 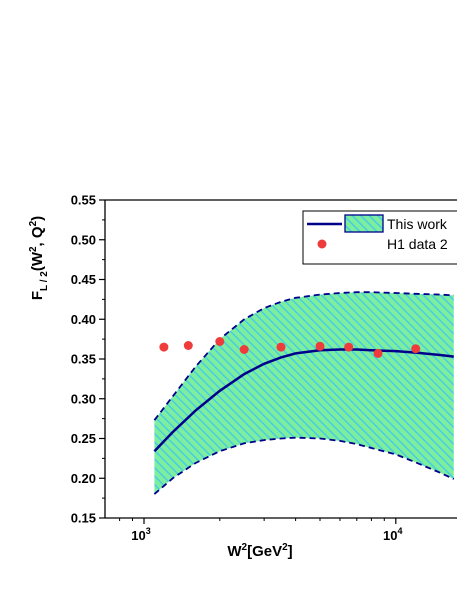 I want to click on legend: This work H1 data 2, so click(x=379, y=237).